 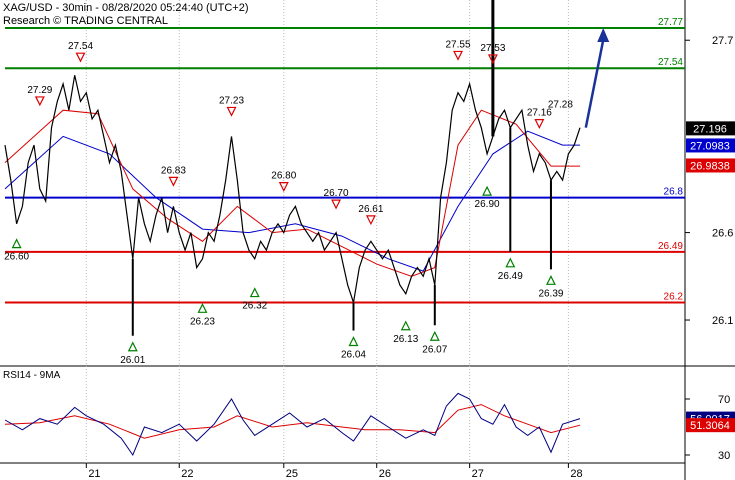 I want to click on rsi-y-tick-label: 30, so click(x=724, y=456).